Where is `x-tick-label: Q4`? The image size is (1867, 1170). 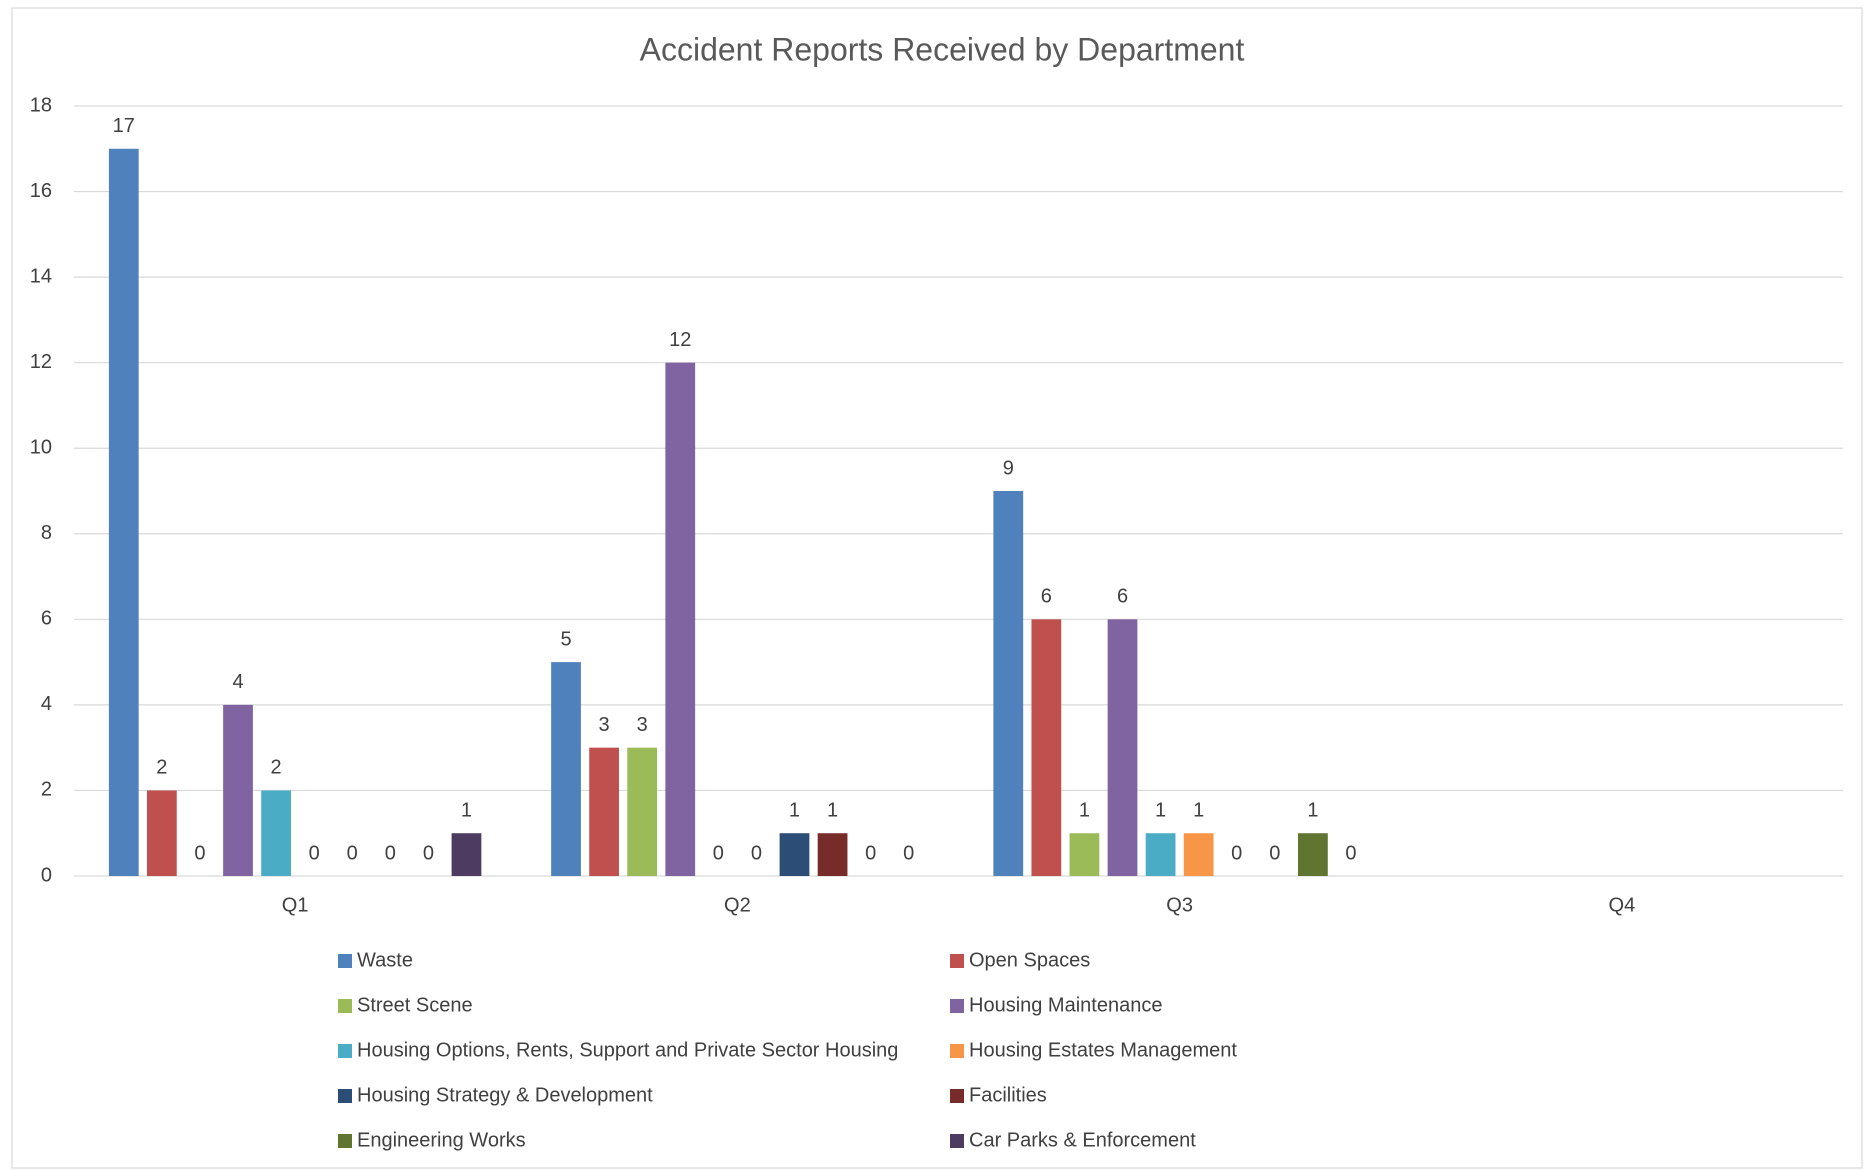
x-tick-label: Q4 is located at coordinates (1622, 905).